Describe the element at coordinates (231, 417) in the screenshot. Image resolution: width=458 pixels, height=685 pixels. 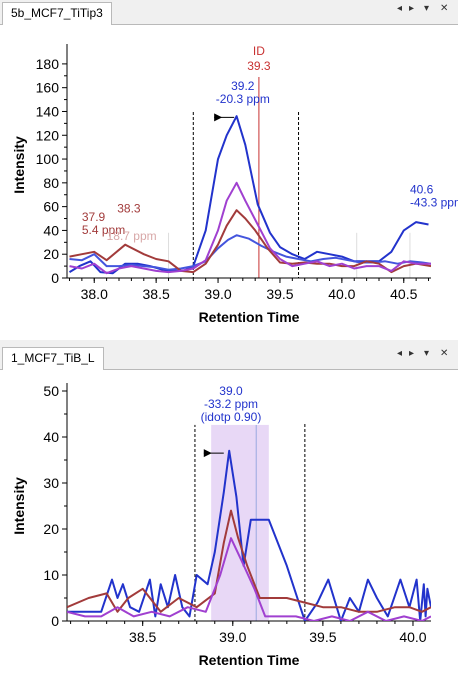
I see `peak-annotation: (idotp 0.90)` at that location.